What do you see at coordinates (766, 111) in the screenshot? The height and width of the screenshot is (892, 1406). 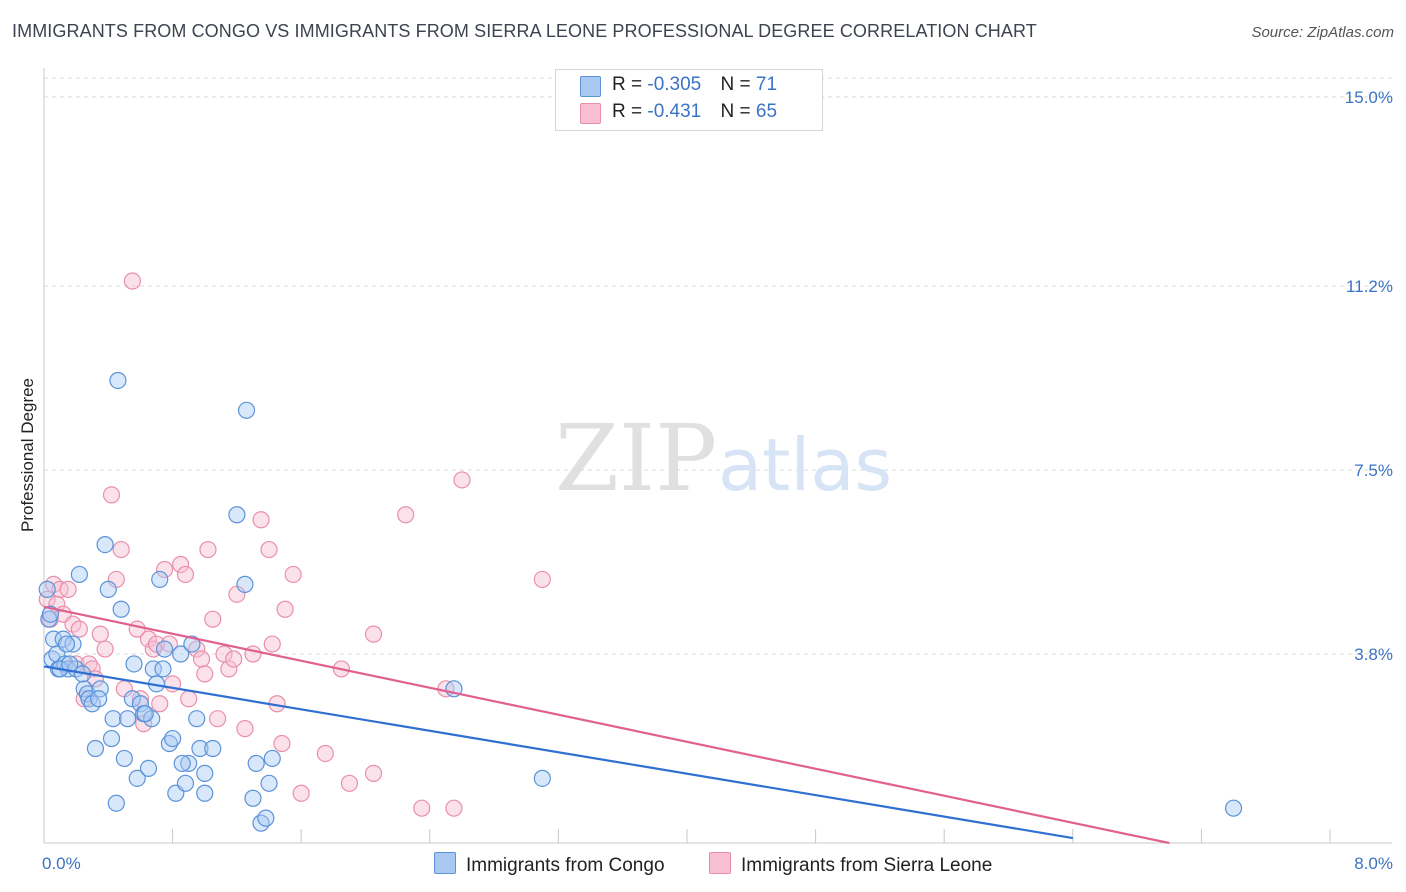 I see `legend-n-value: 65` at bounding box center [766, 111].